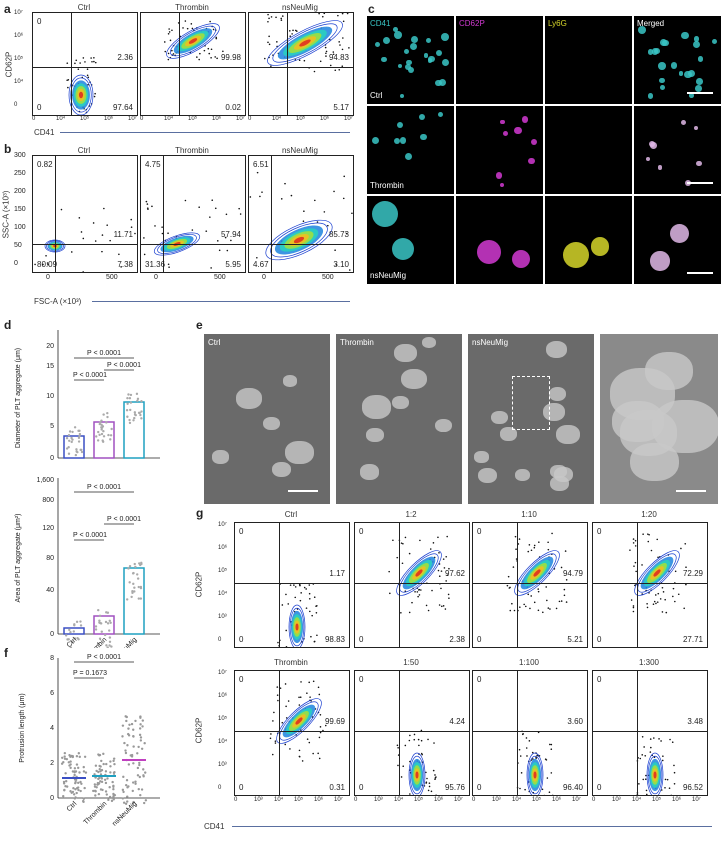 Image resolution: width=724 pixels, height=841 pixels. What do you see at coordinates (220, 788) in the screenshot?
I see `g-ytick: 0` at bounding box center [220, 788].